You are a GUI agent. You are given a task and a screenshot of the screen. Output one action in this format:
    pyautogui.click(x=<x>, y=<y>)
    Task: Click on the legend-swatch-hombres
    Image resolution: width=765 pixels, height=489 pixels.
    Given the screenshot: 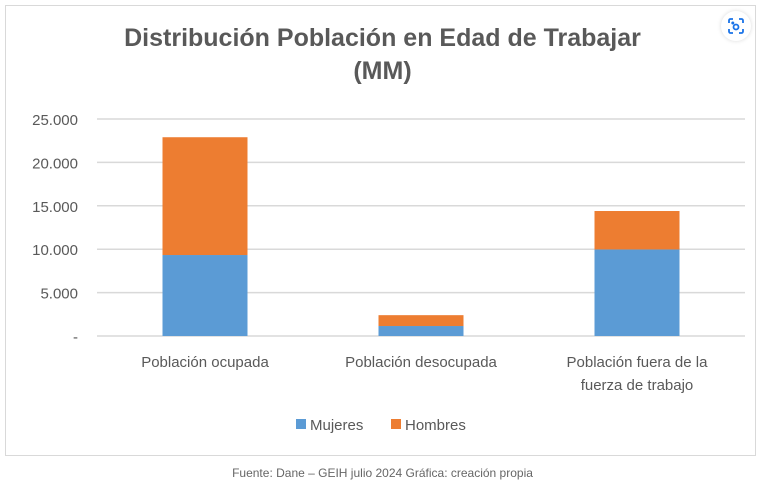 What is the action you would take?
    pyautogui.click(x=396, y=424)
    